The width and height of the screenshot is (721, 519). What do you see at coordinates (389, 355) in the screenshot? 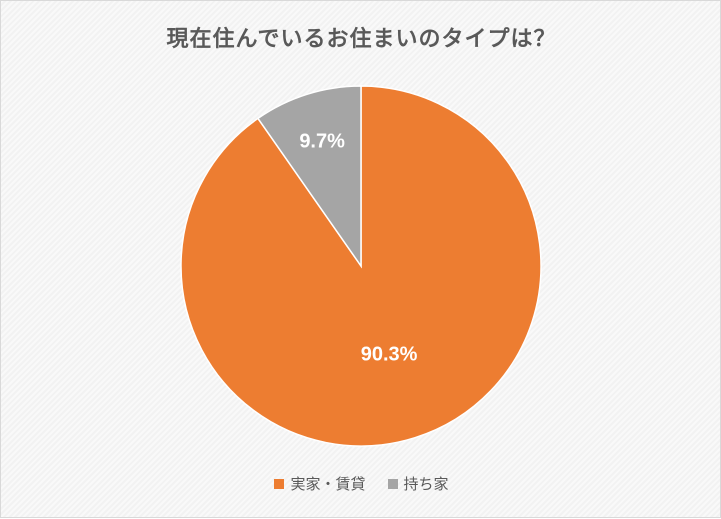
I see `data-label-jikka-chintai: 90.3%` at bounding box center [389, 355].